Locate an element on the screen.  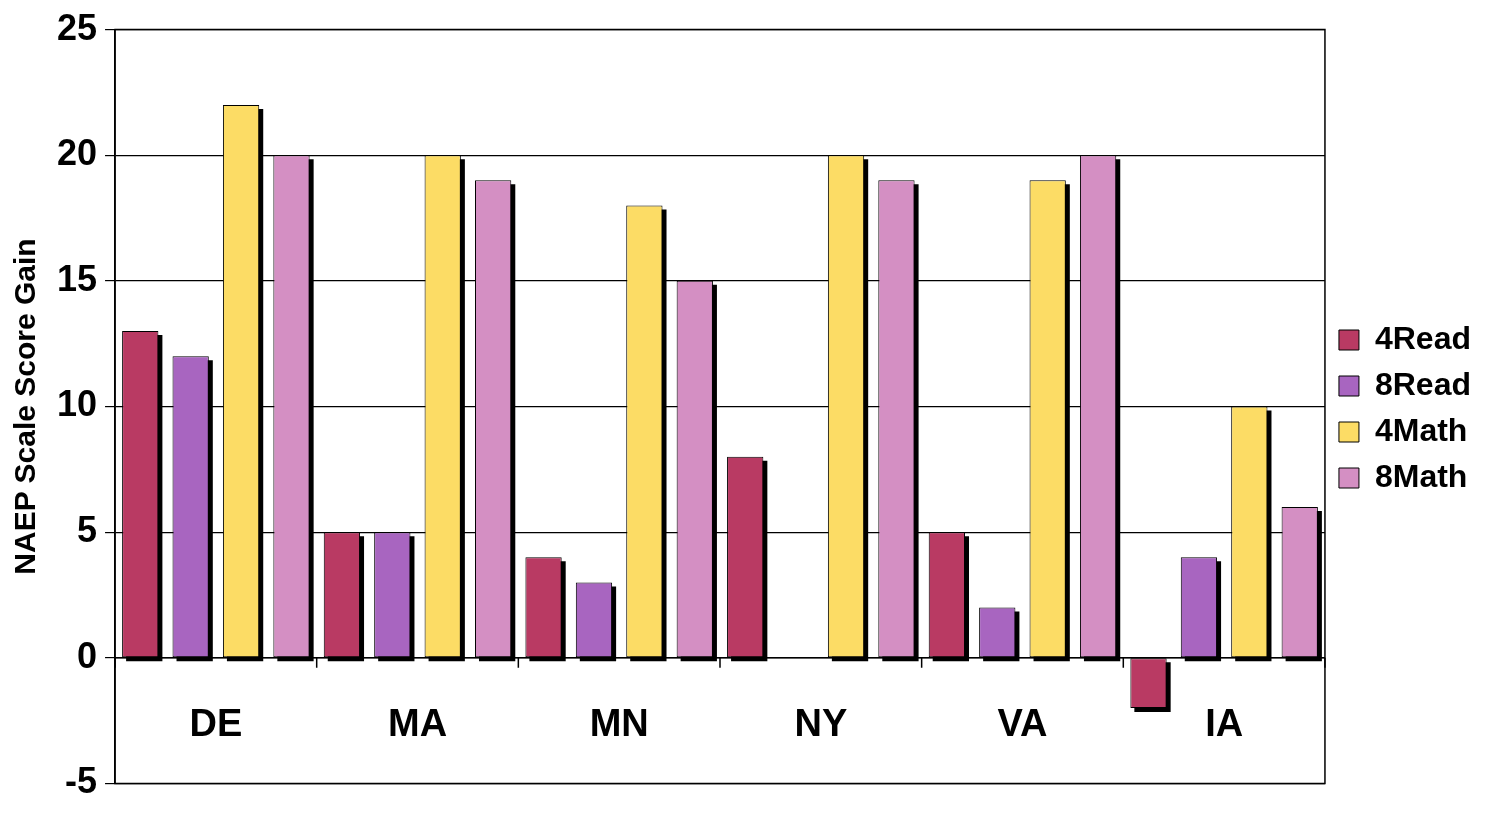
y-tick-label: 25 is located at coordinates (77, 27).